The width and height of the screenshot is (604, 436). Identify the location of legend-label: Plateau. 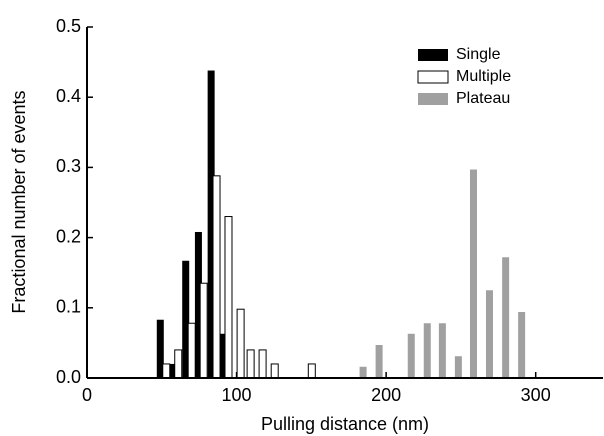
(483, 98).